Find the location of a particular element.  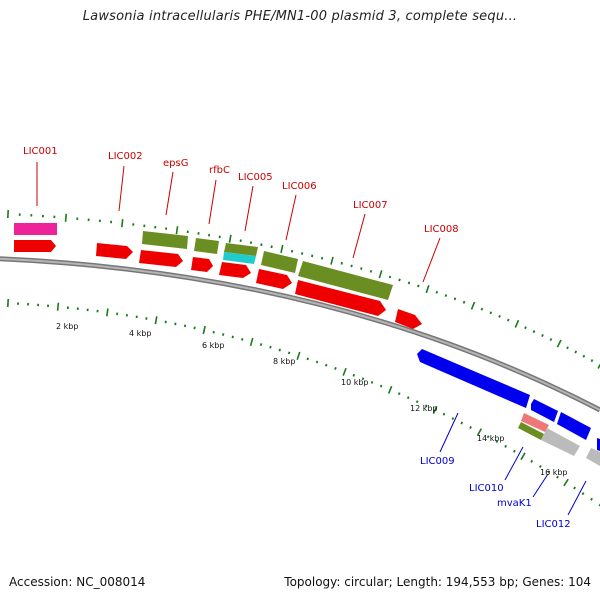

gene-LIC006-block is located at coordinates (279, 262).